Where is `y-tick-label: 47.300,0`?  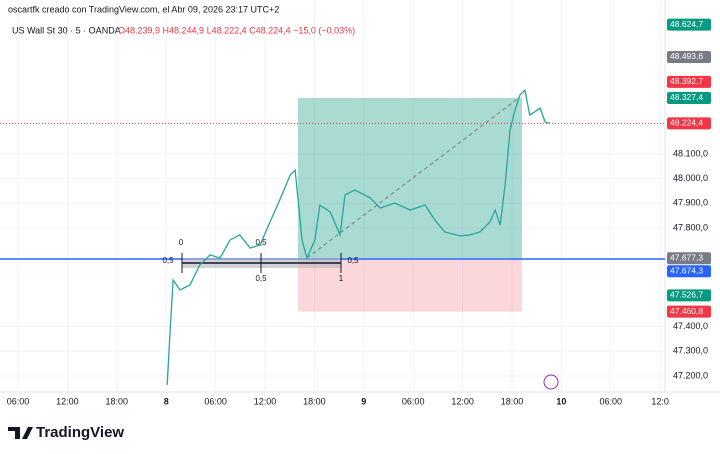
y-tick-label: 47.300,0 is located at coordinates (690, 351).